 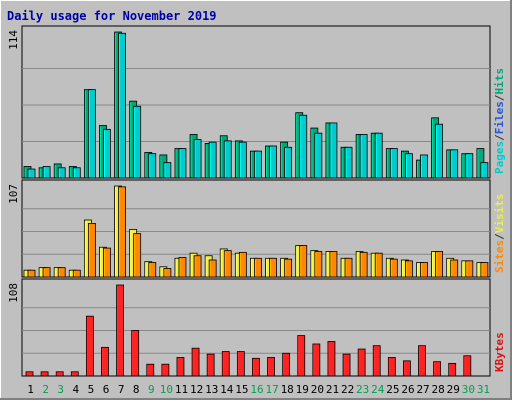 I want to click on x-tick-label: 11, so click(x=181, y=389).